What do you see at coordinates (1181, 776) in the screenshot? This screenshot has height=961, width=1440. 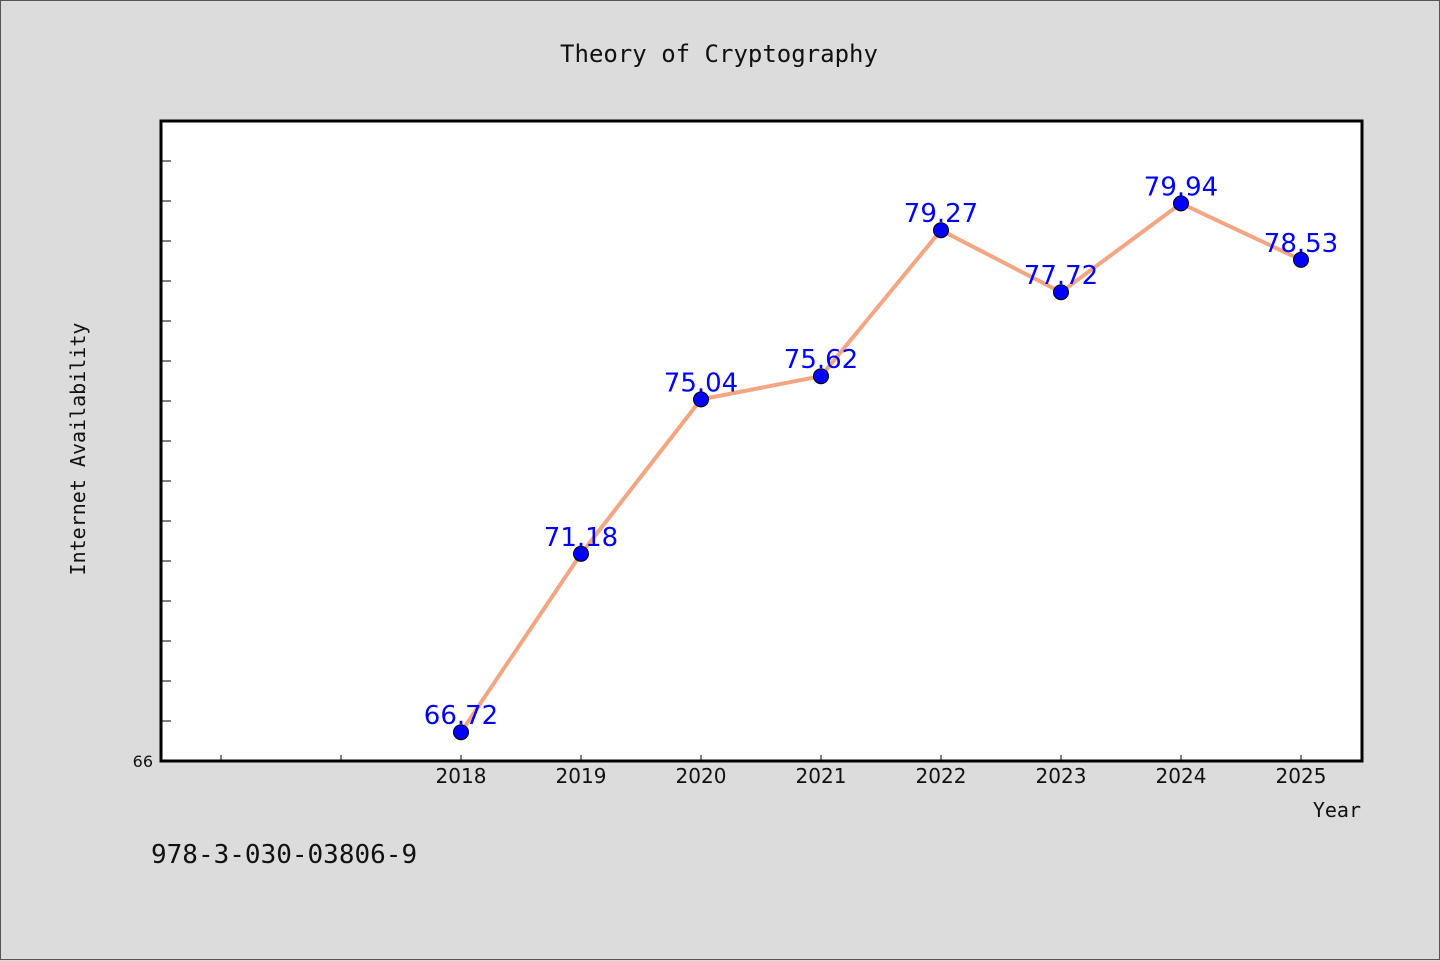 I see `x-tick-label: 2024` at bounding box center [1181, 776].